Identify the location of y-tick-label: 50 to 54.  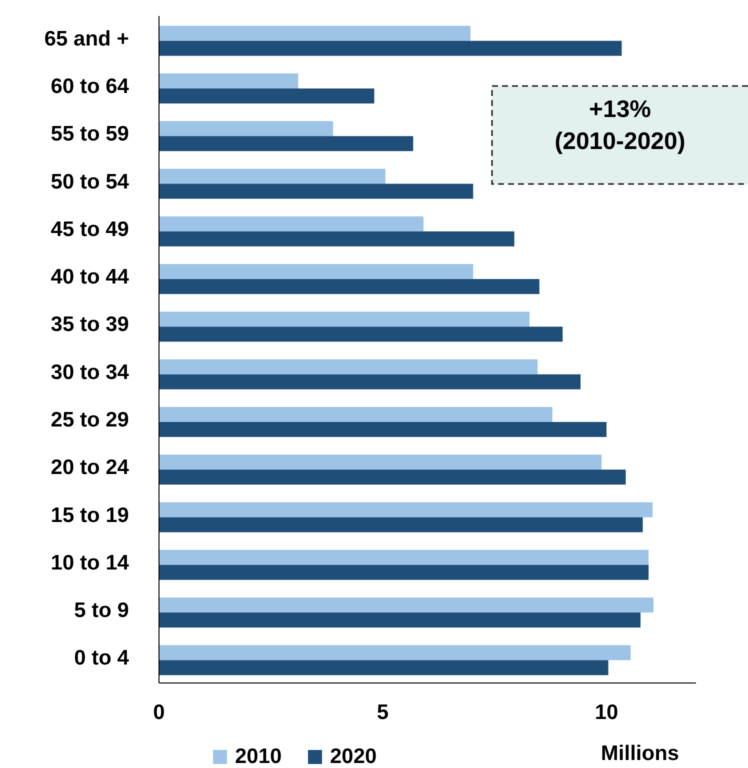
(90, 182).